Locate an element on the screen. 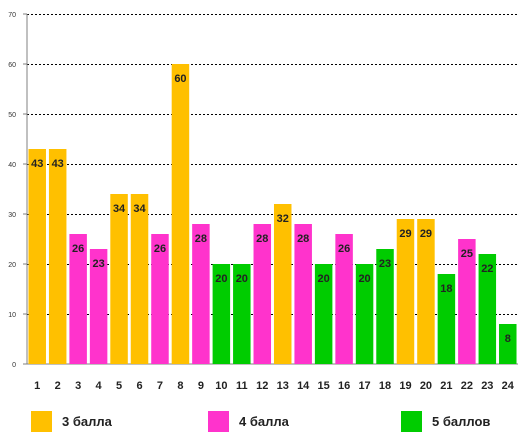 This screenshot has width=522, height=448. data-label-13: 32 is located at coordinates (283, 219).